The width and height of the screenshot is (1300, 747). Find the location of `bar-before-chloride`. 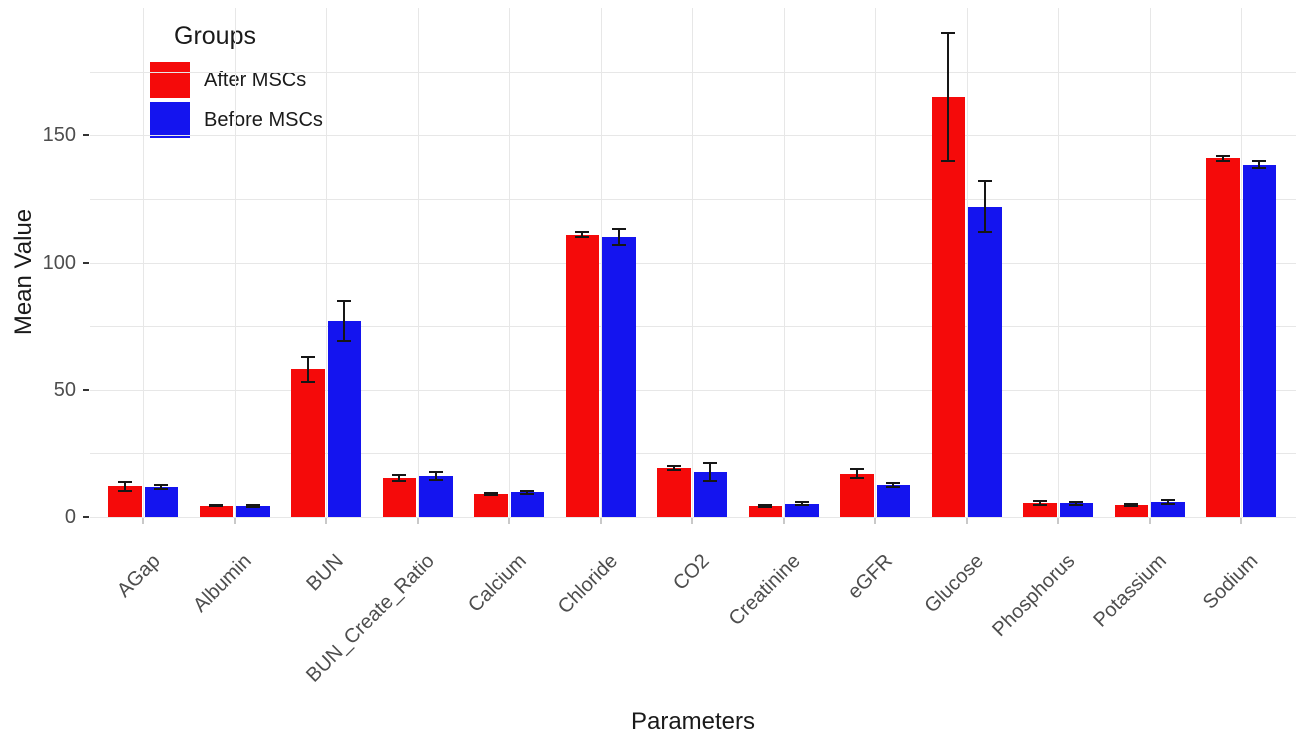

bar-before-chloride is located at coordinates (619, 377).